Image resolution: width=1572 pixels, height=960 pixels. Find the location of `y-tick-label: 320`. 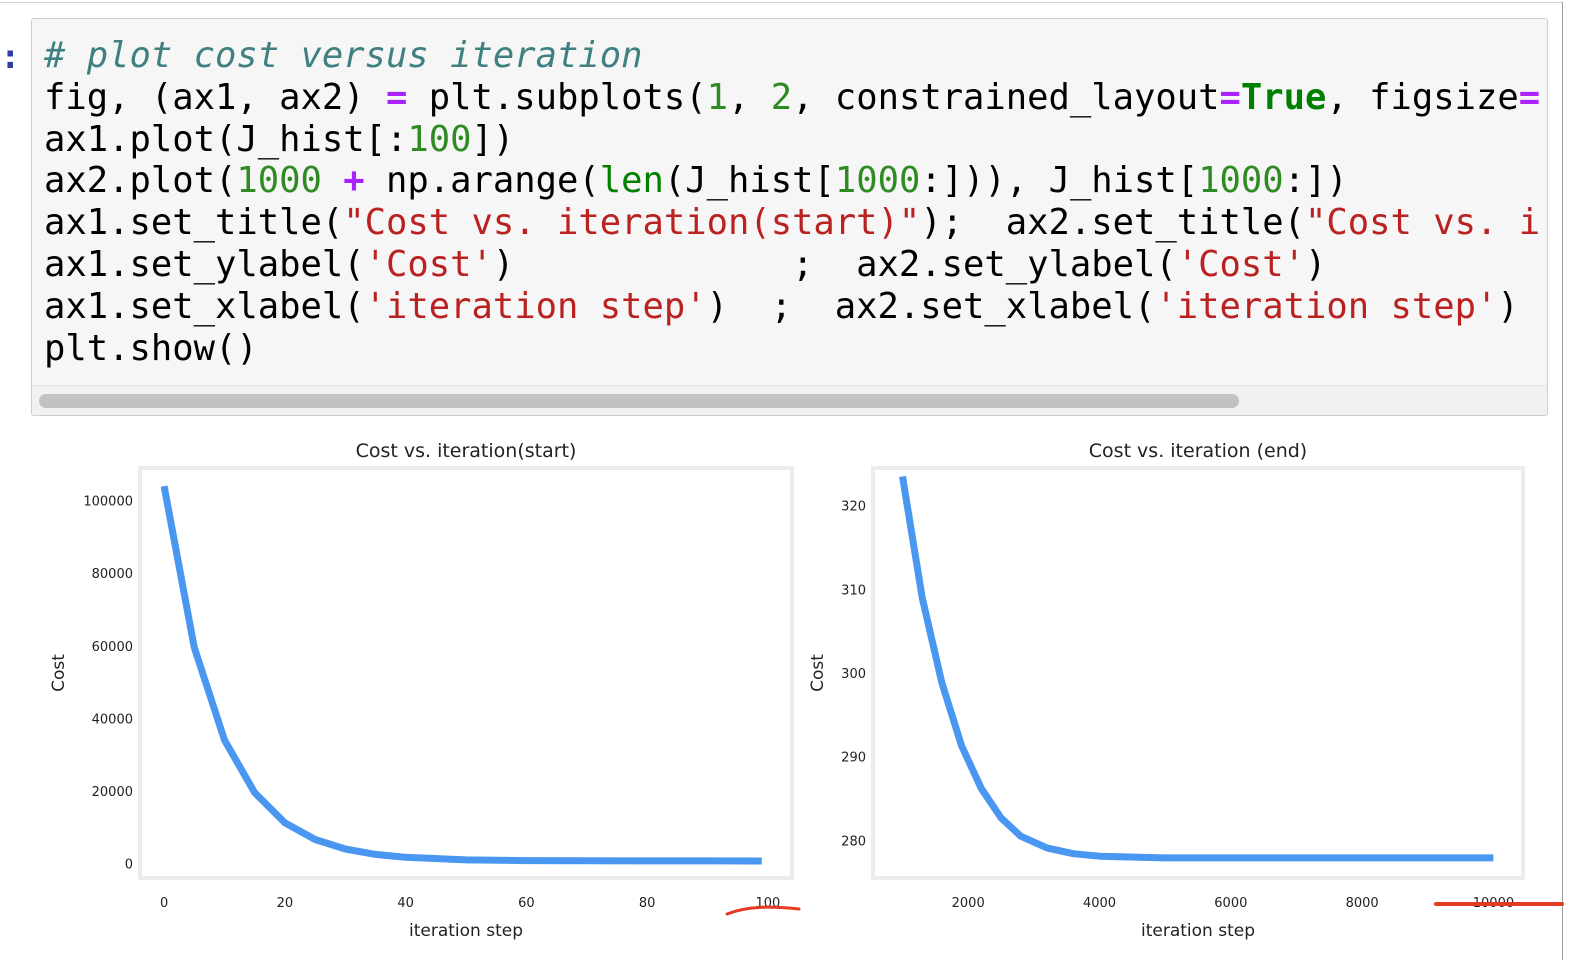

y-tick-label: 320 is located at coordinates (853, 507).